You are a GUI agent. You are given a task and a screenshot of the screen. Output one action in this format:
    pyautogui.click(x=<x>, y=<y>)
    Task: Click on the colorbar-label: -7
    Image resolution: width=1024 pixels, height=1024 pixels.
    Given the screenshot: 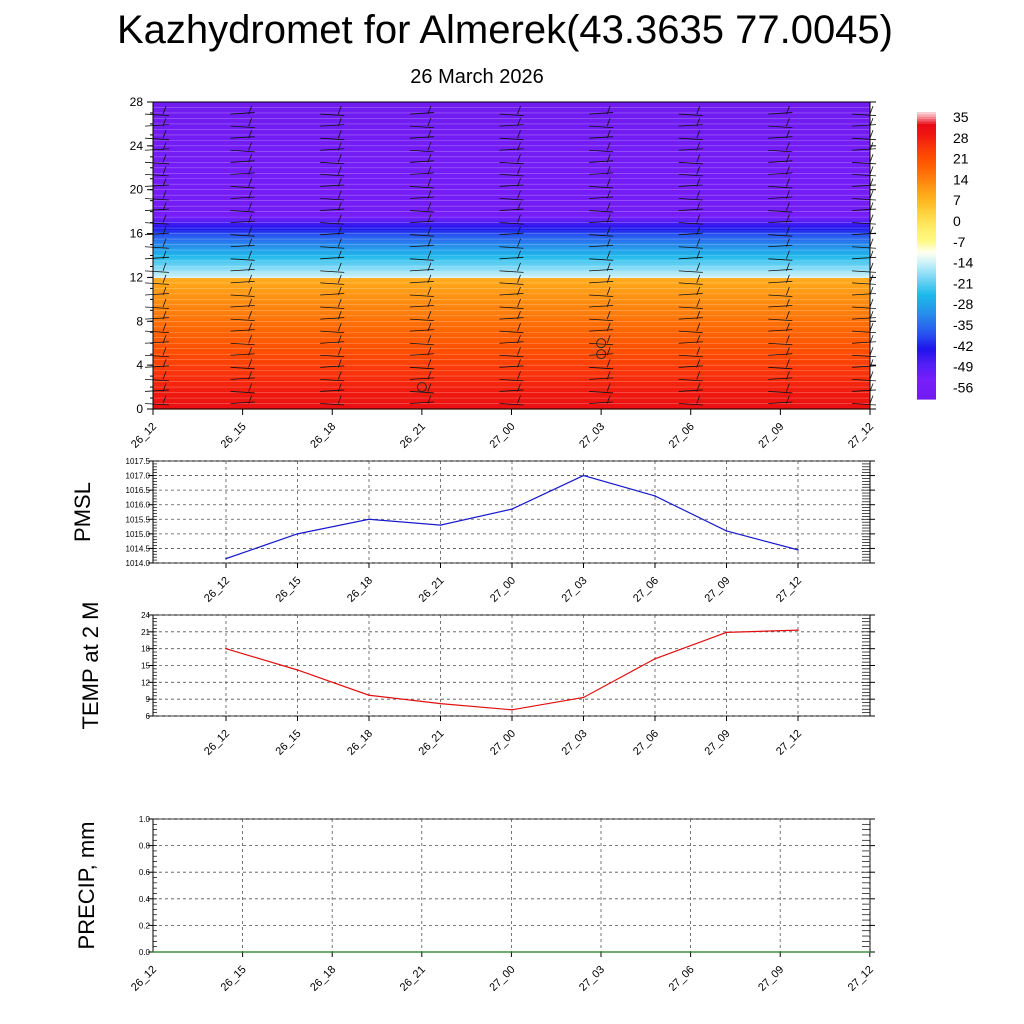 What is the action you would take?
    pyautogui.click(x=959, y=242)
    